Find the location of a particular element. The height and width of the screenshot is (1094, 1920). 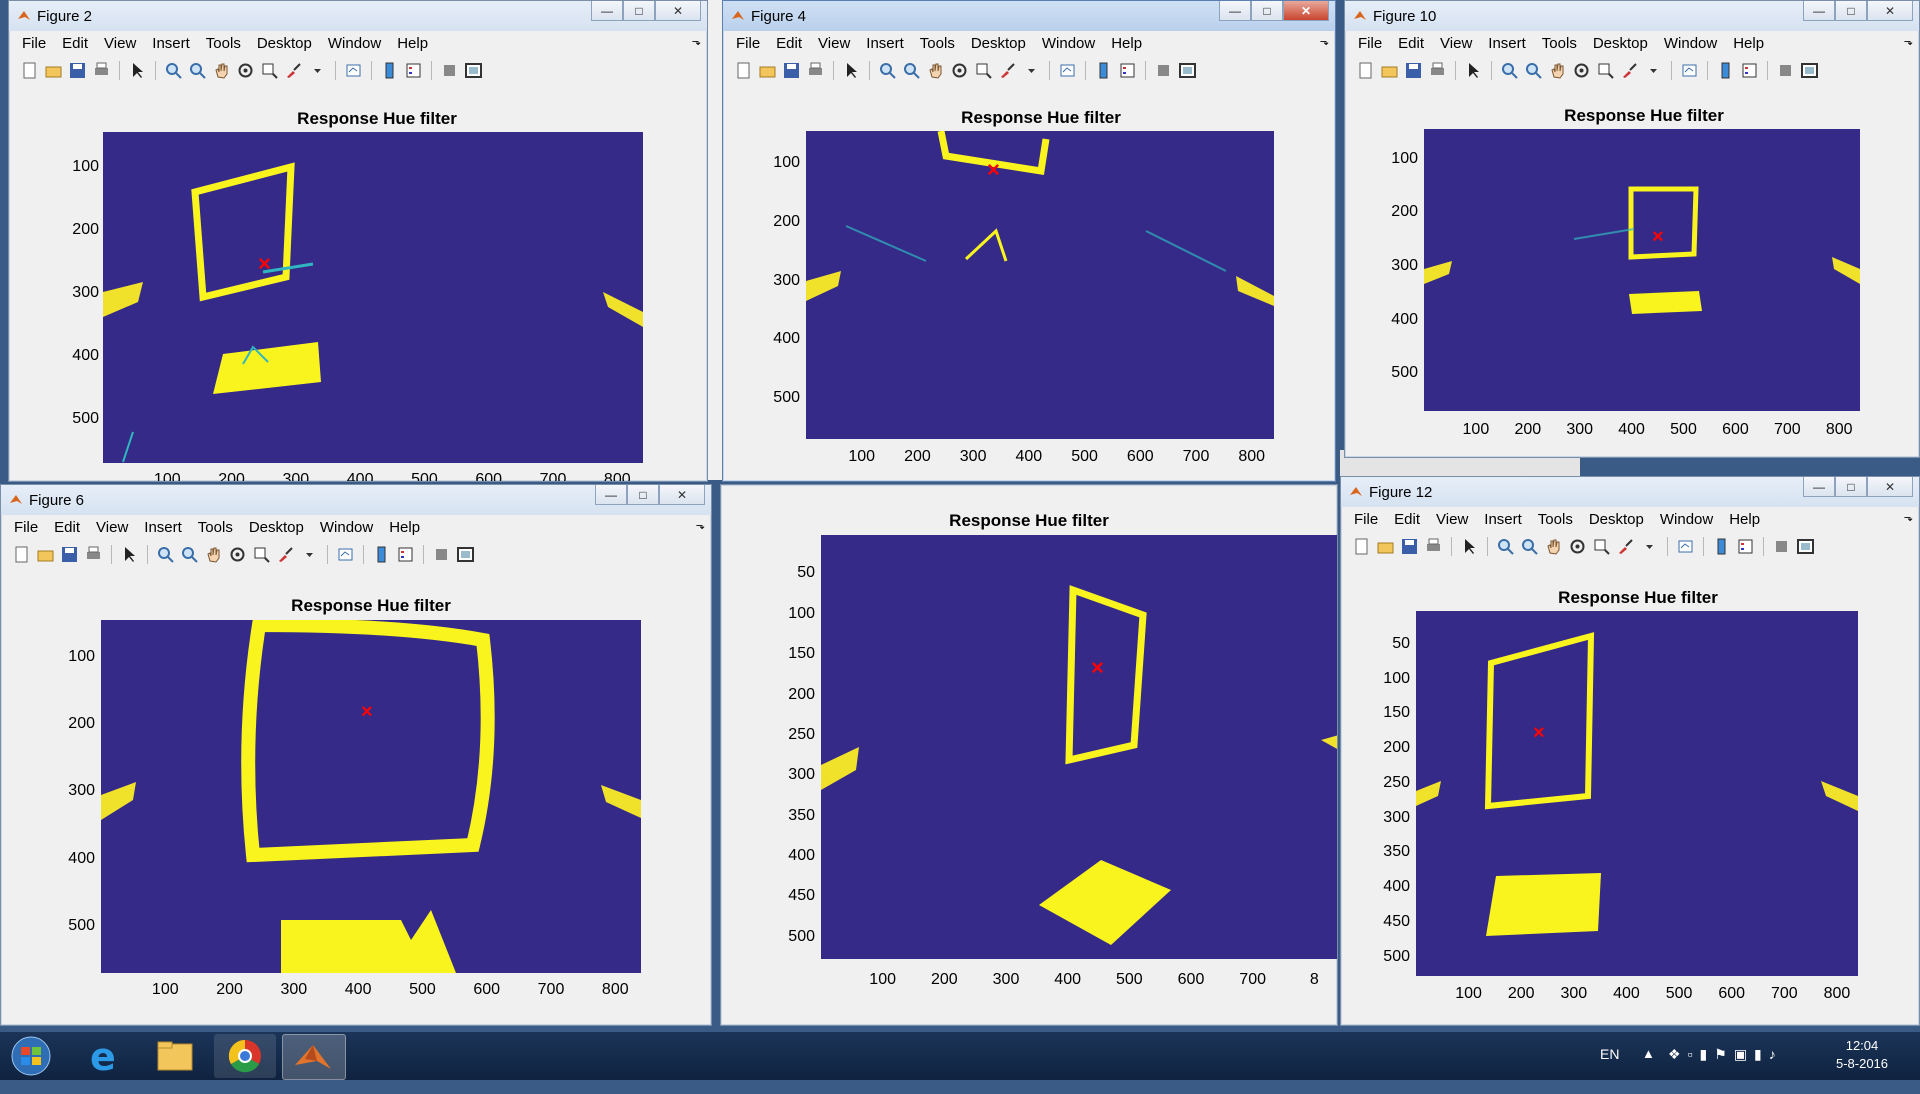

save-button is located at coordinates (791, 70).